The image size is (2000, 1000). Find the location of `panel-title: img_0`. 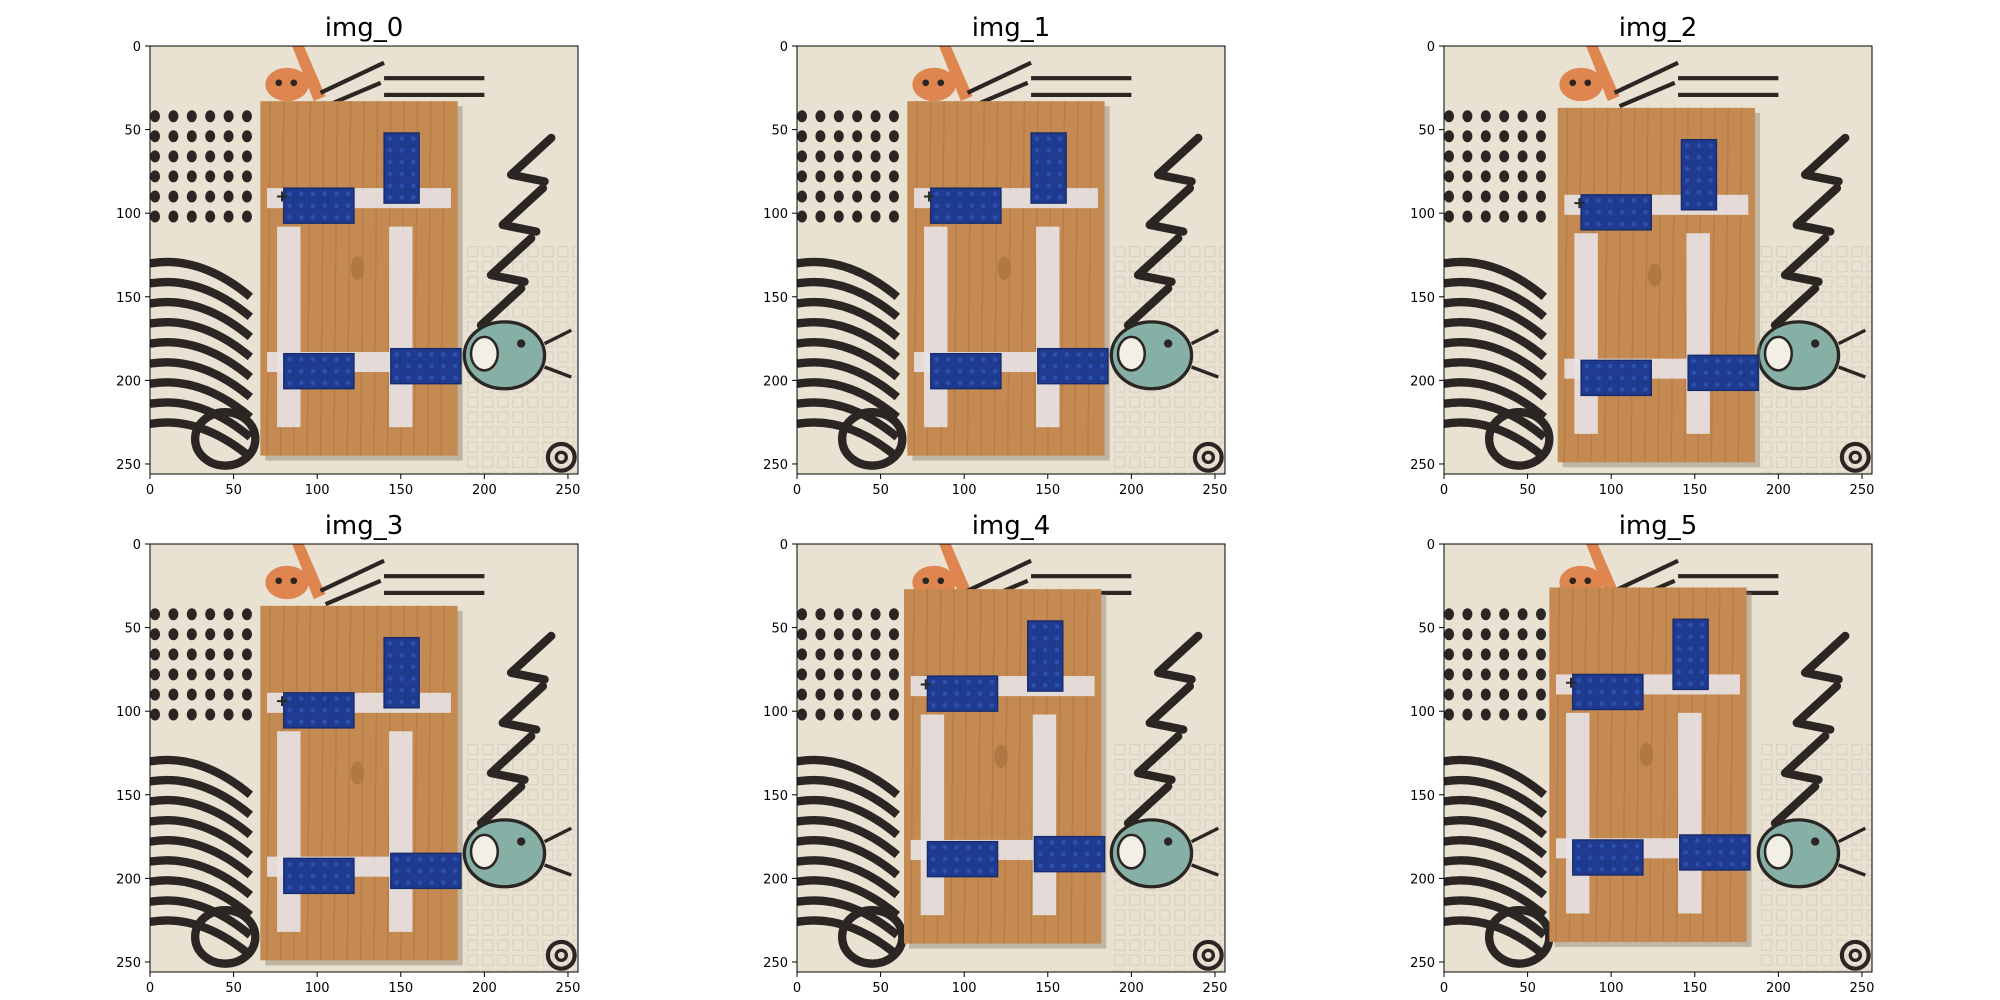

panel-title: img_0 is located at coordinates (364, 28).